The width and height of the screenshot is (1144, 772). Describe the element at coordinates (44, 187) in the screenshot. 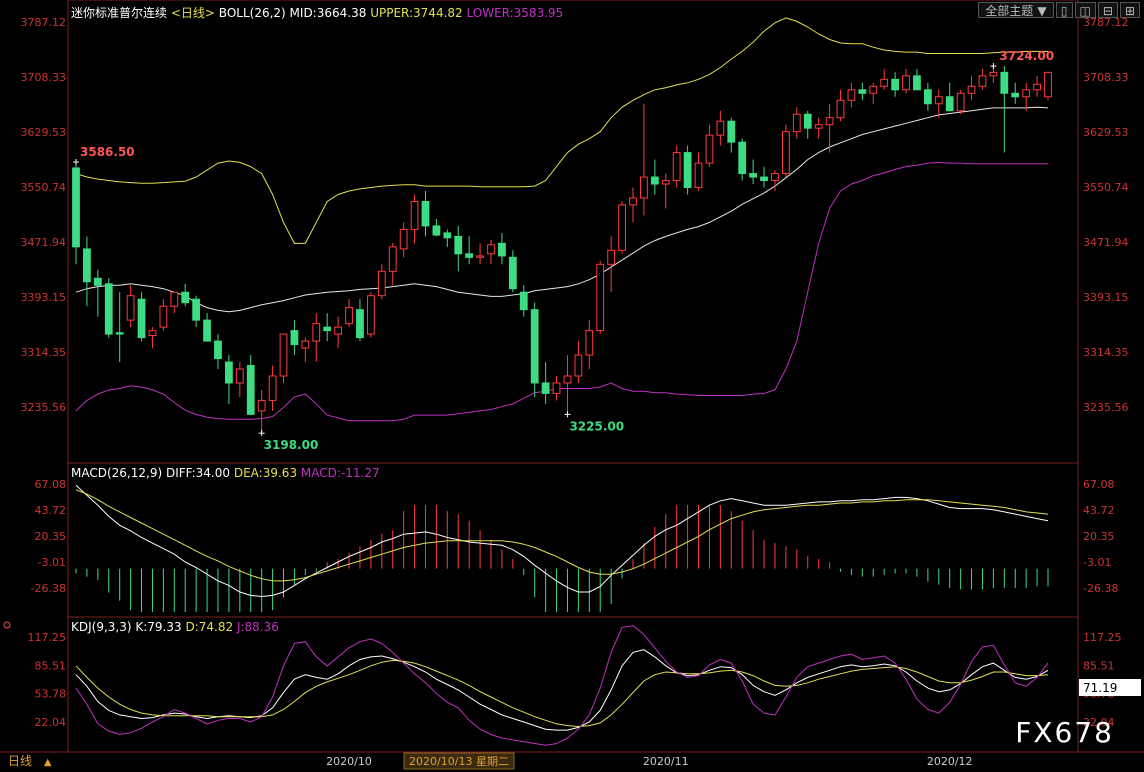

I see `y-tick-label: 3550.74` at that location.